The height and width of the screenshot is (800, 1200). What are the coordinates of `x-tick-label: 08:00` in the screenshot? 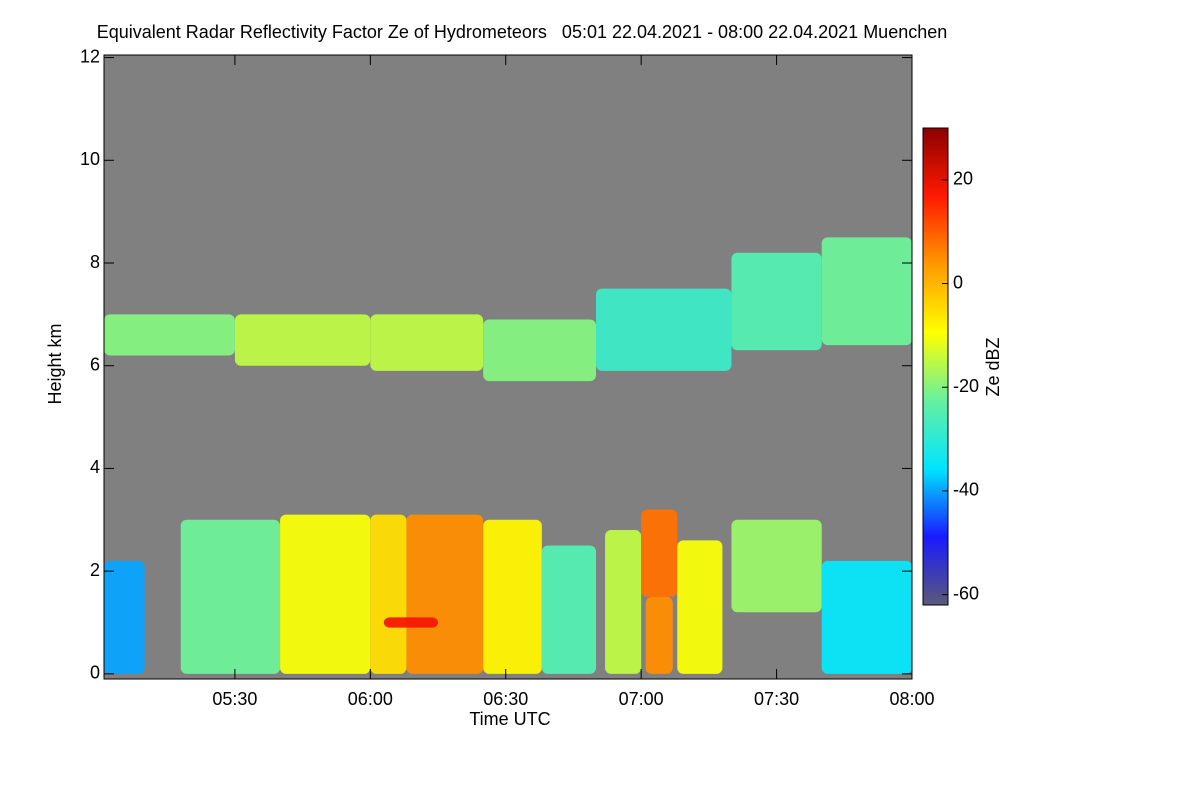 It's located at (911, 699).